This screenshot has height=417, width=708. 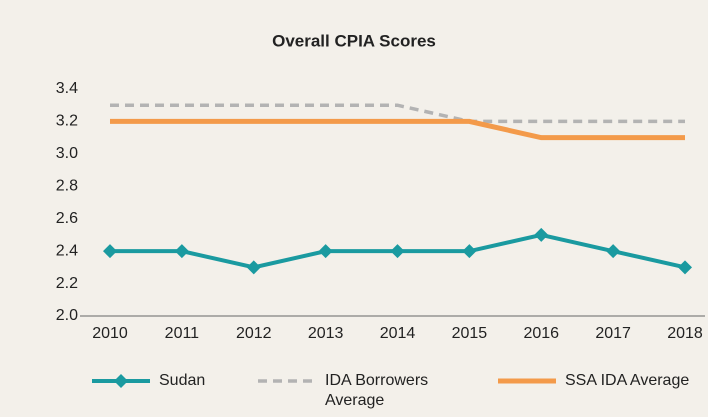 What do you see at coordinates (685, 333) in the screenshot?
I see `x-tick-label: 2018` at bounding box center [685, 333].